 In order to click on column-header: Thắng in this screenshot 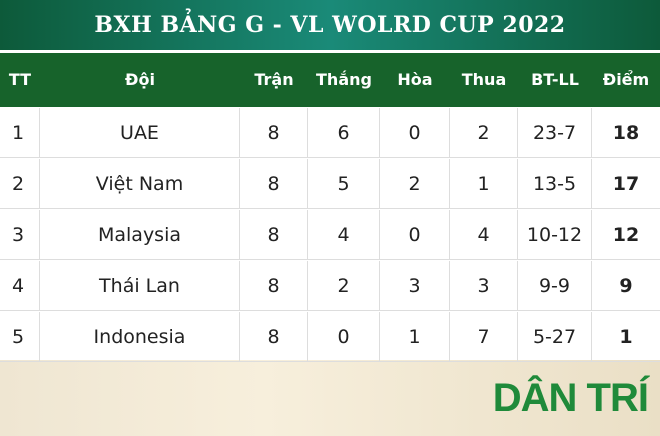, I will do `click(344, 79)`.